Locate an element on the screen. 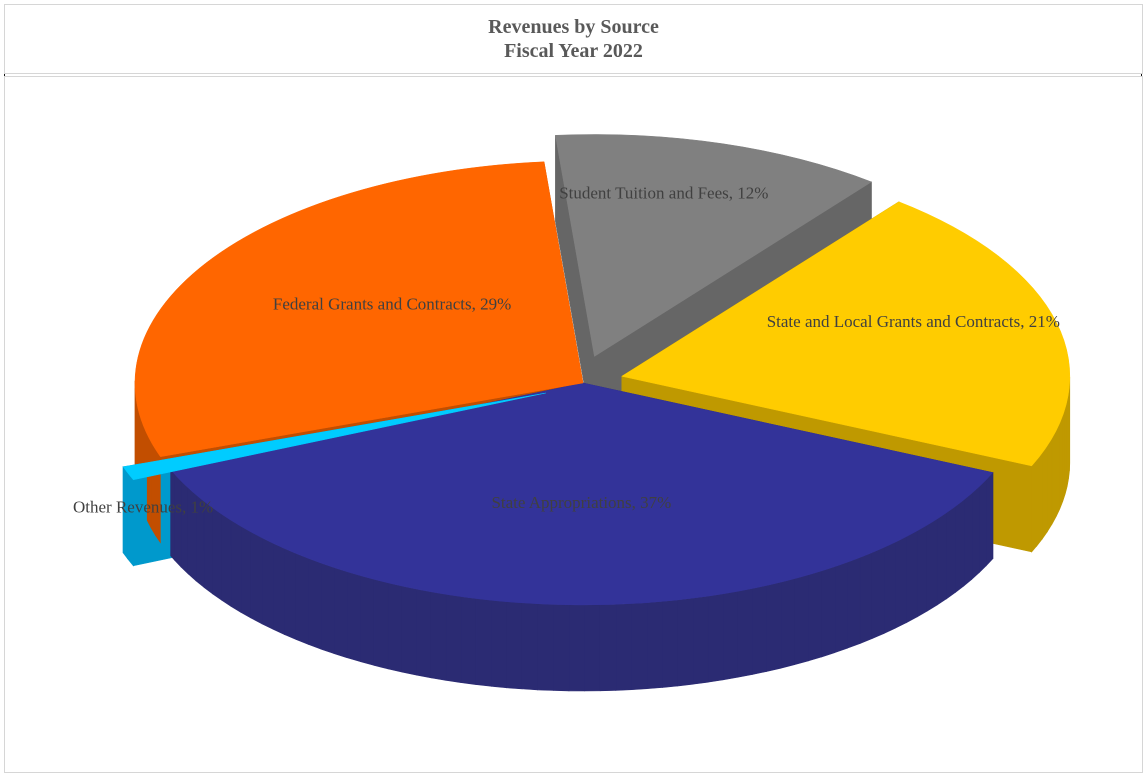 The image size is (1147, 777). chart-subtitle: Fiscal Year 2022 is located at coordinates (573, 51).